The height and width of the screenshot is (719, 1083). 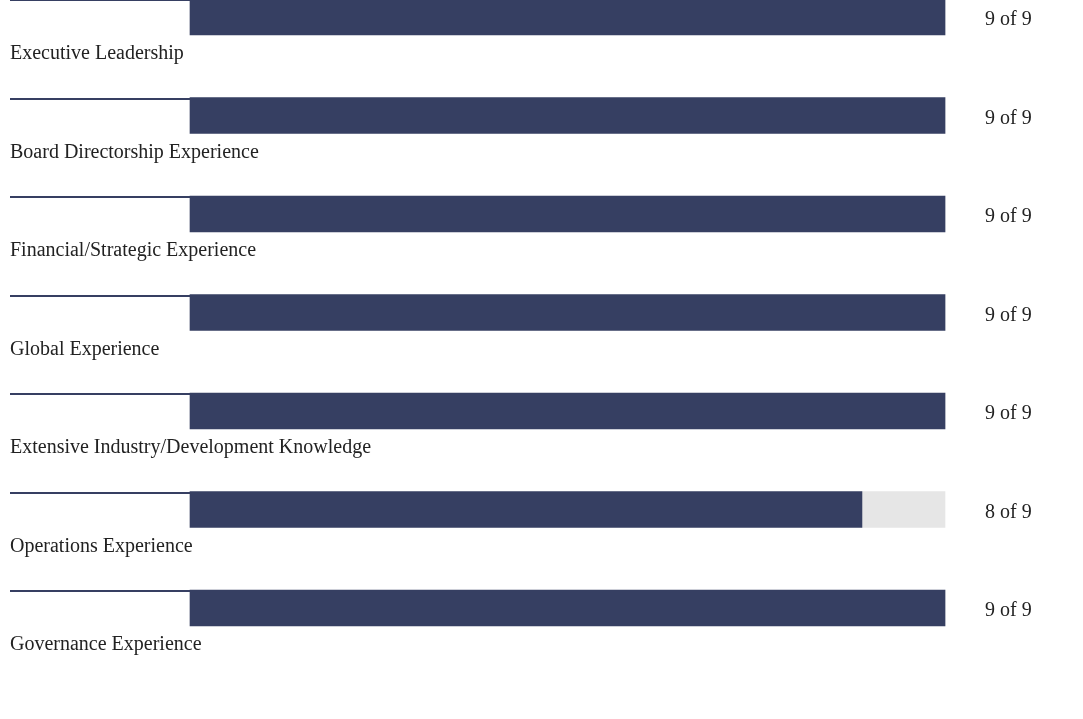 What do you see at coordinates (134, 151) in the screenshot?
I see `y-tick-label: Board Directorship Experience` at bounding box center [134, 151].